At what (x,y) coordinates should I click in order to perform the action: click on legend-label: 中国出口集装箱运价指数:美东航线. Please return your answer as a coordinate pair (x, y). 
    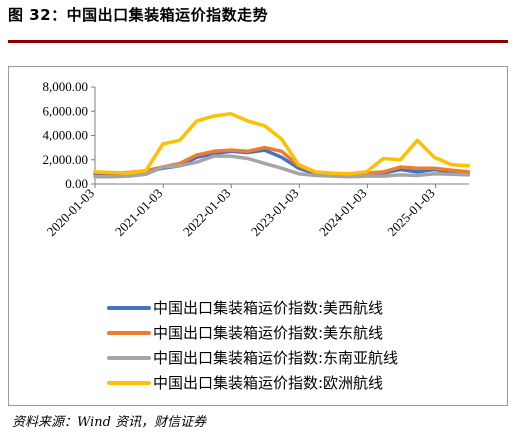
    Looking at the image, I should click on (268, 333).